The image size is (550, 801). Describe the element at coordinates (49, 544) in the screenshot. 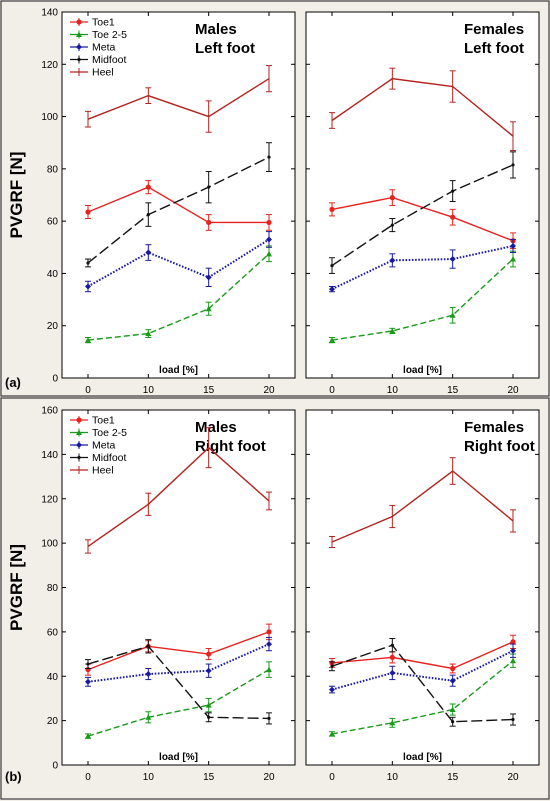

I see `y-tick-label: 100` at that location.